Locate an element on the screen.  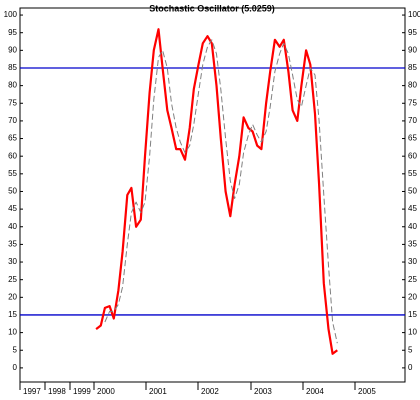
y-tick-label-right: 95 is located at coordinates (412, 32).